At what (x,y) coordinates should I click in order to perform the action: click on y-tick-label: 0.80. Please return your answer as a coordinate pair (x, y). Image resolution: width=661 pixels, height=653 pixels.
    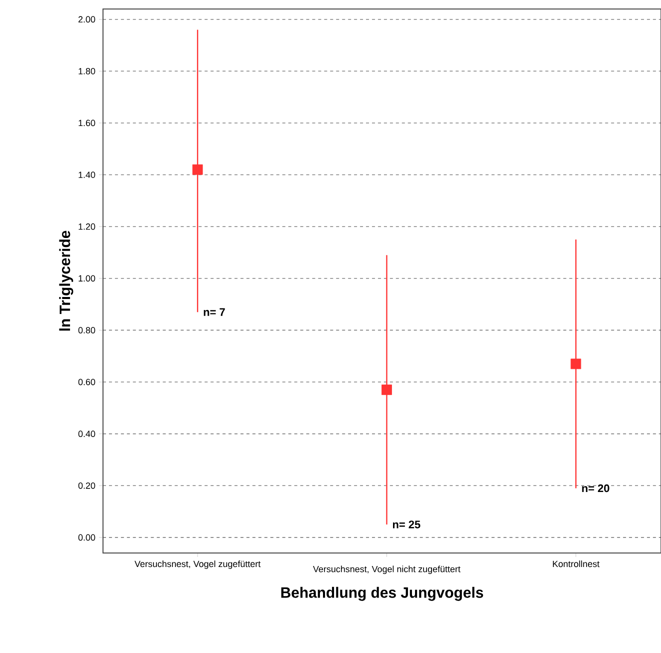
    Looking at the image, I should click on (87, 330).